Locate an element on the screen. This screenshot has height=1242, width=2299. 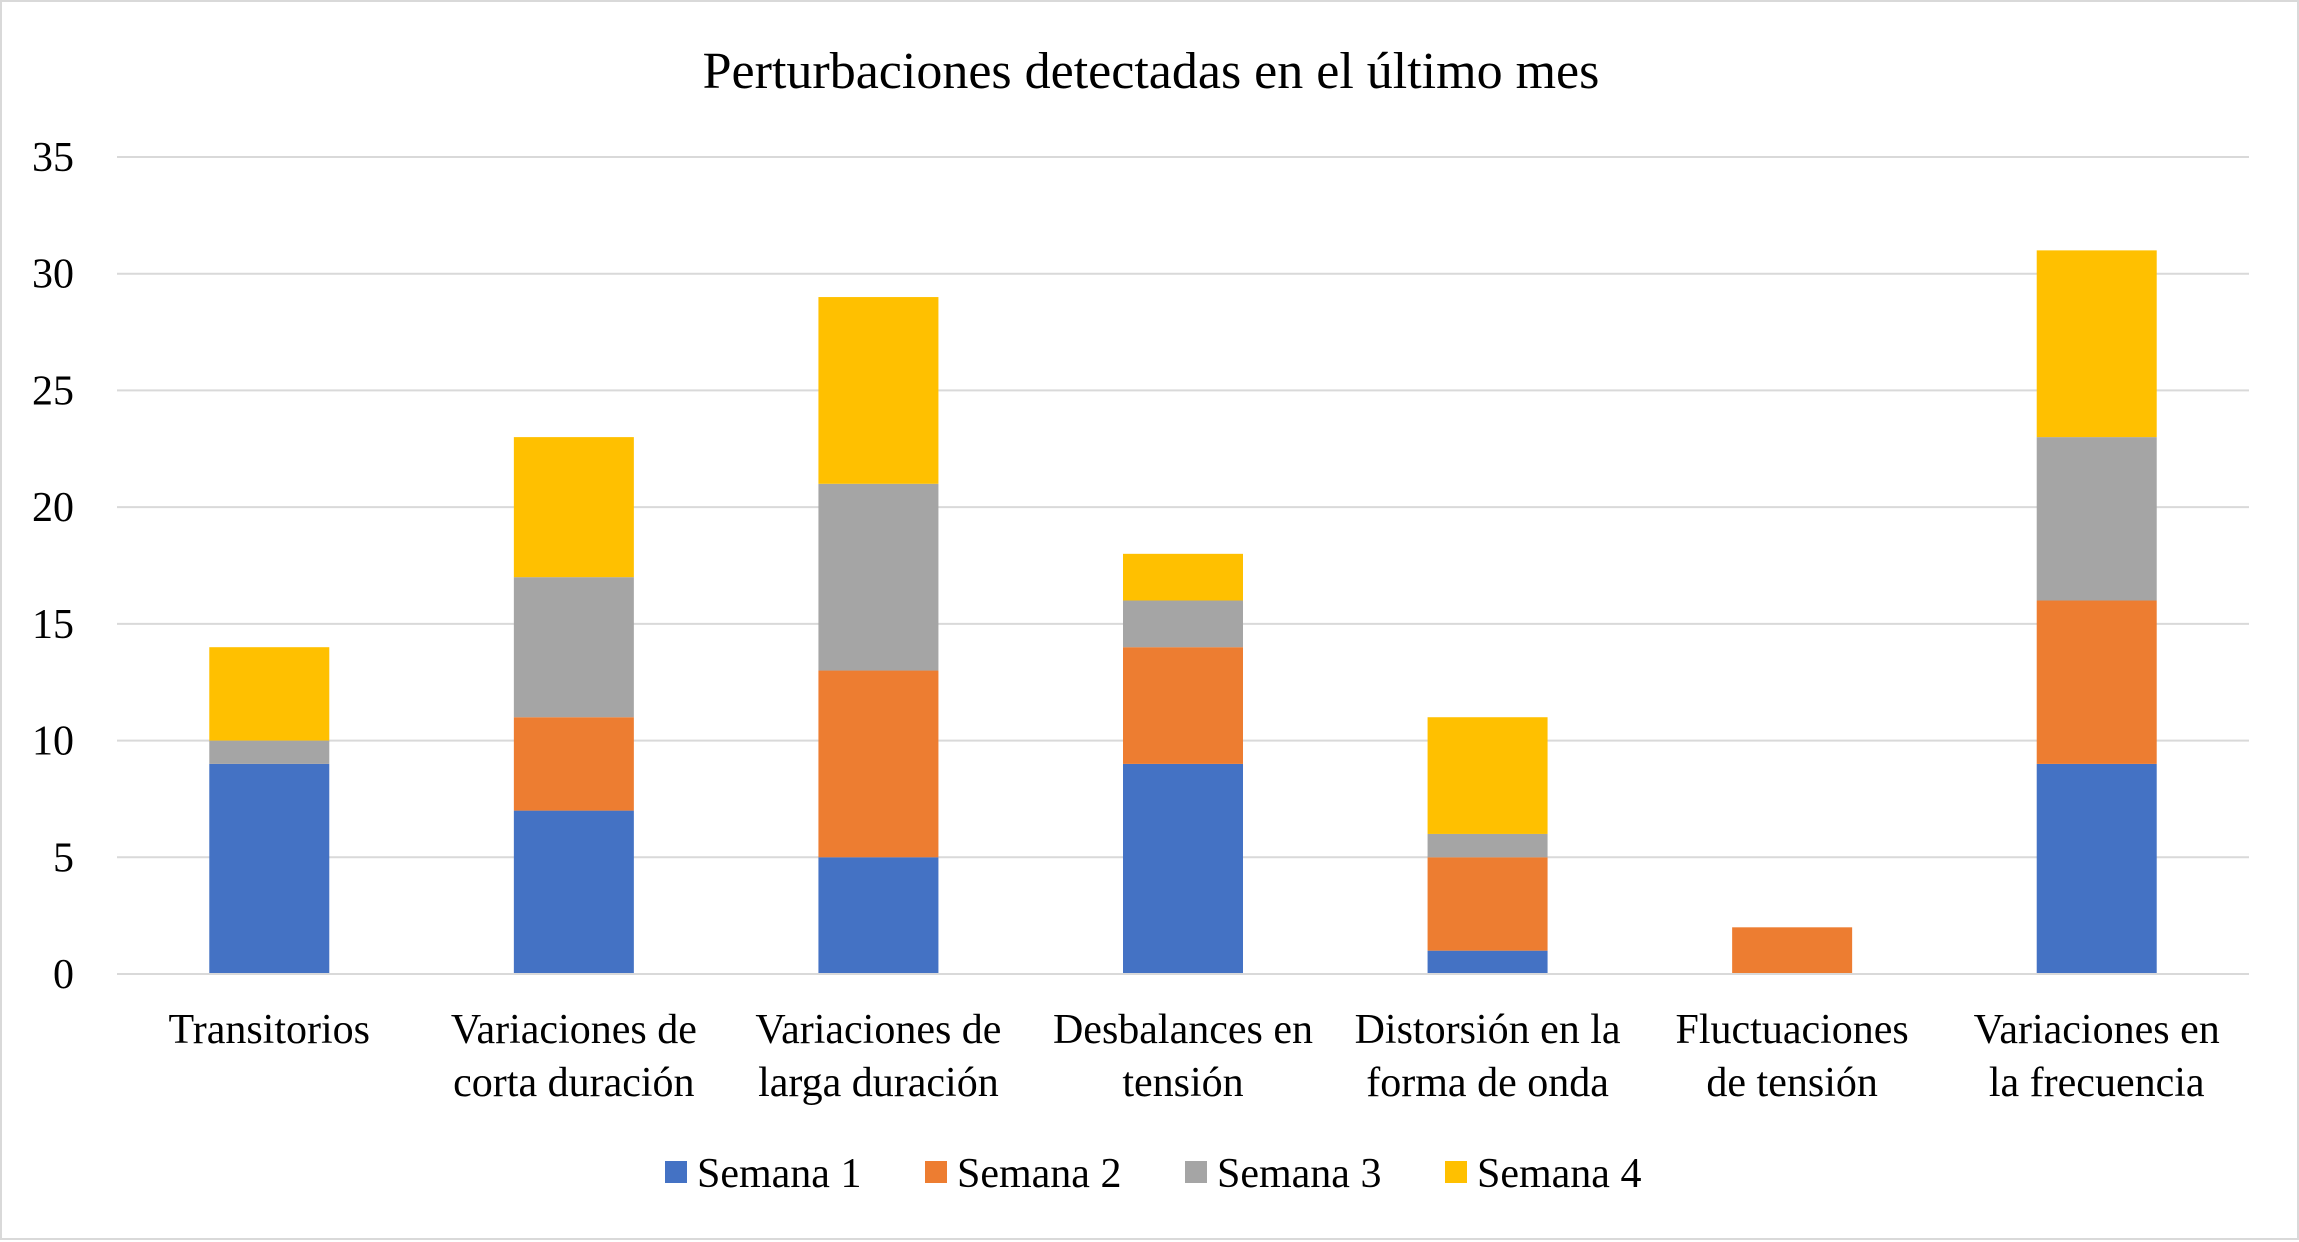
y-tick-label: 20 is located at coordinates (53, 508).